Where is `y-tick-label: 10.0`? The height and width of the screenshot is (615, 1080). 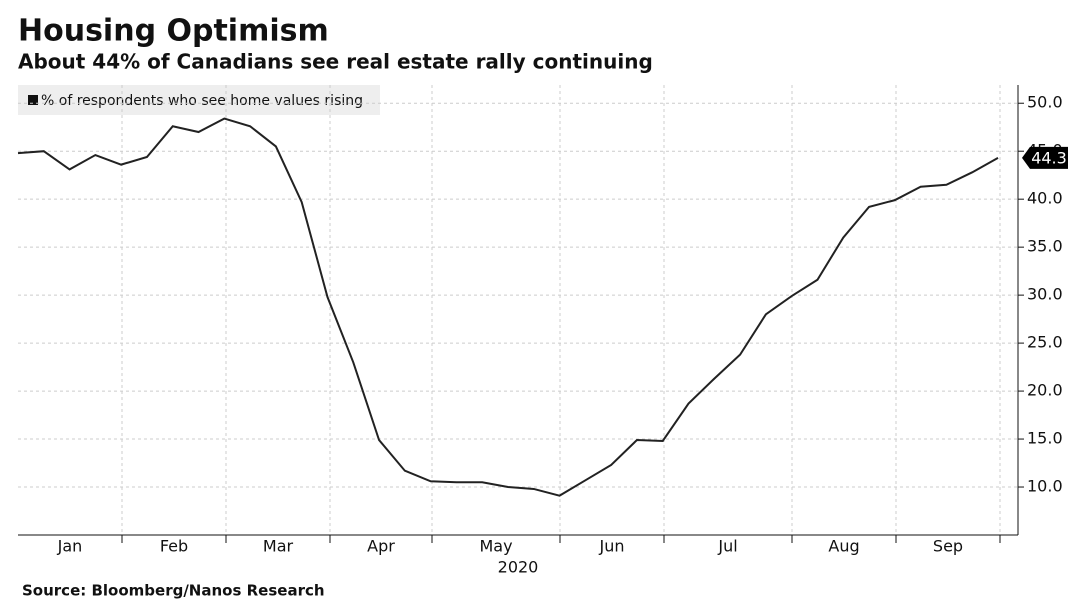 y-tick-label: 10.0 is located at coordinates (1045, 486).